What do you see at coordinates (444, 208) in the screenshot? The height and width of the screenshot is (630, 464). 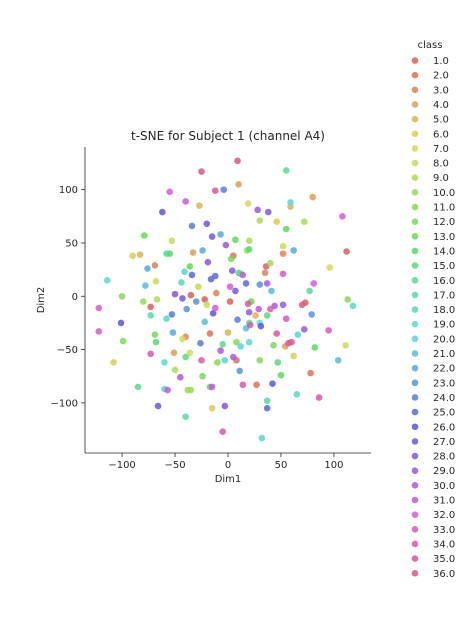 I see `legend-label: 11.0` at bounding box center [444, 208].